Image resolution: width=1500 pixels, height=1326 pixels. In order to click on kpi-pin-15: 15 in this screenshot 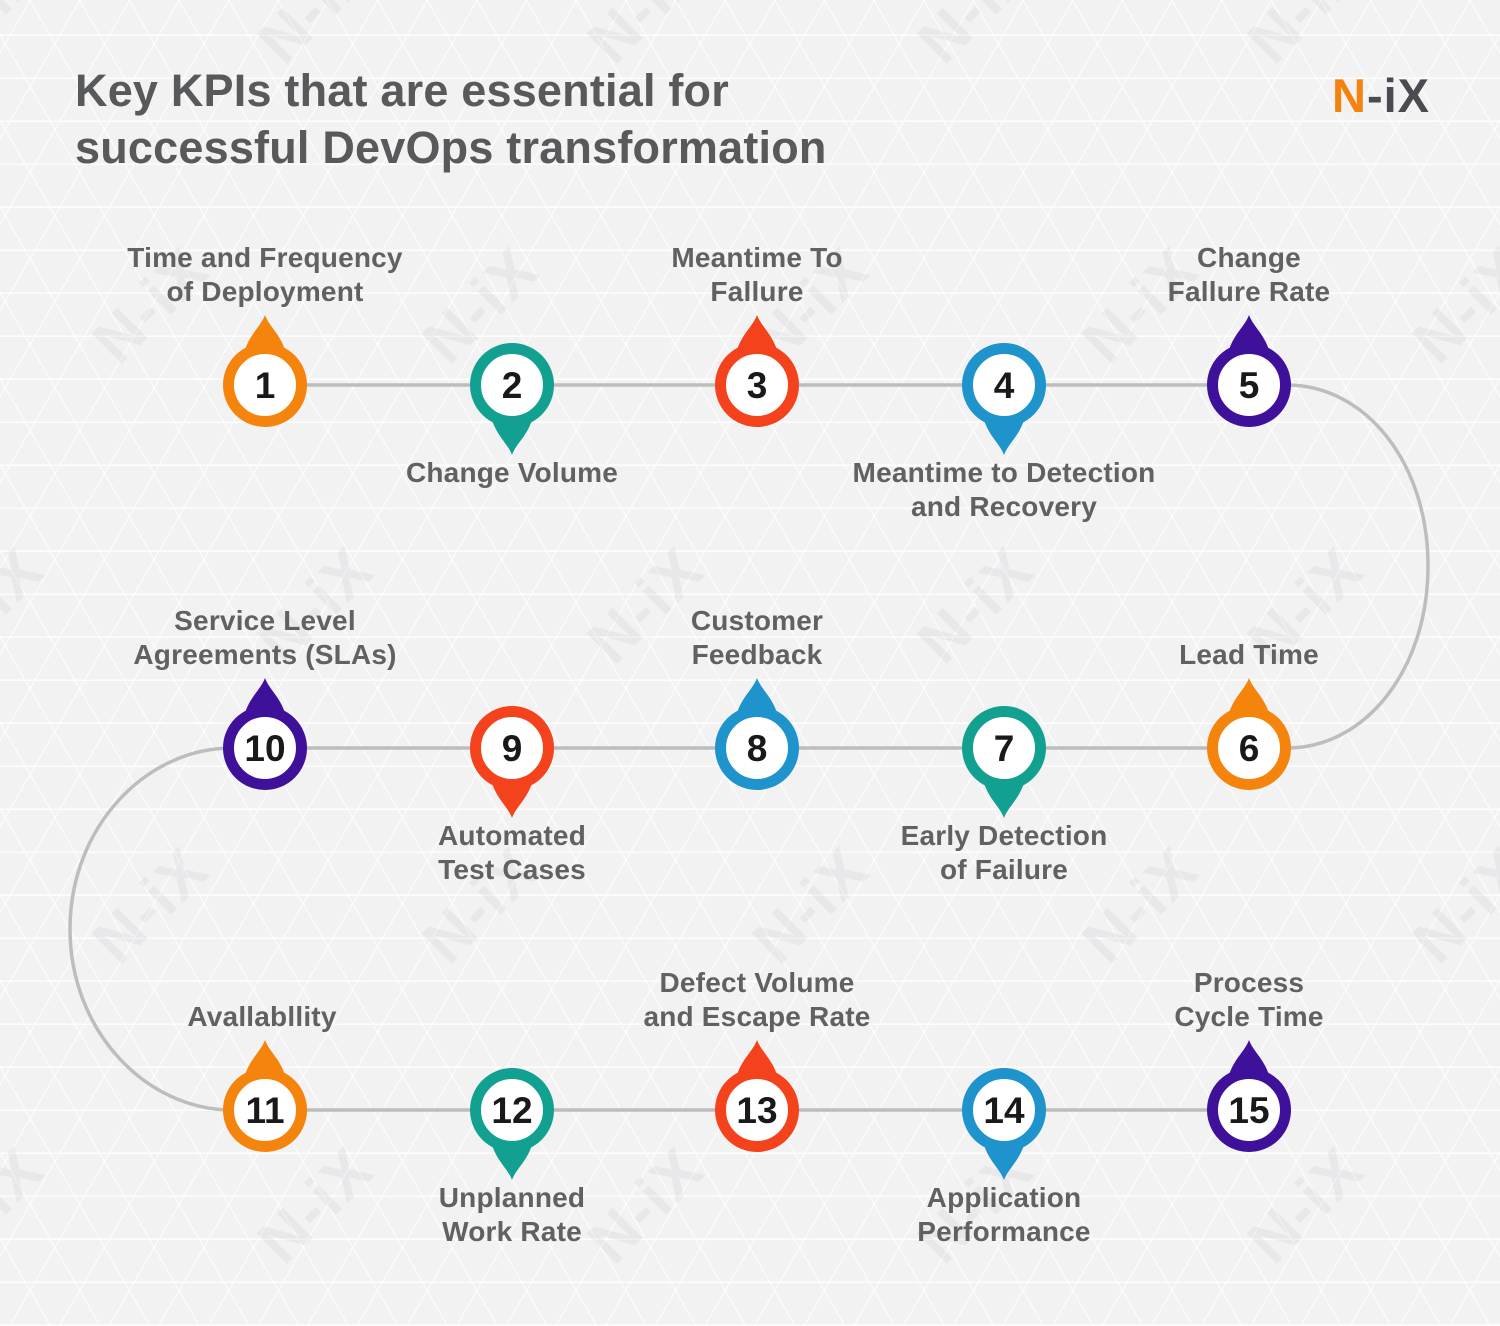, I will do `click(1249, 1096)`.